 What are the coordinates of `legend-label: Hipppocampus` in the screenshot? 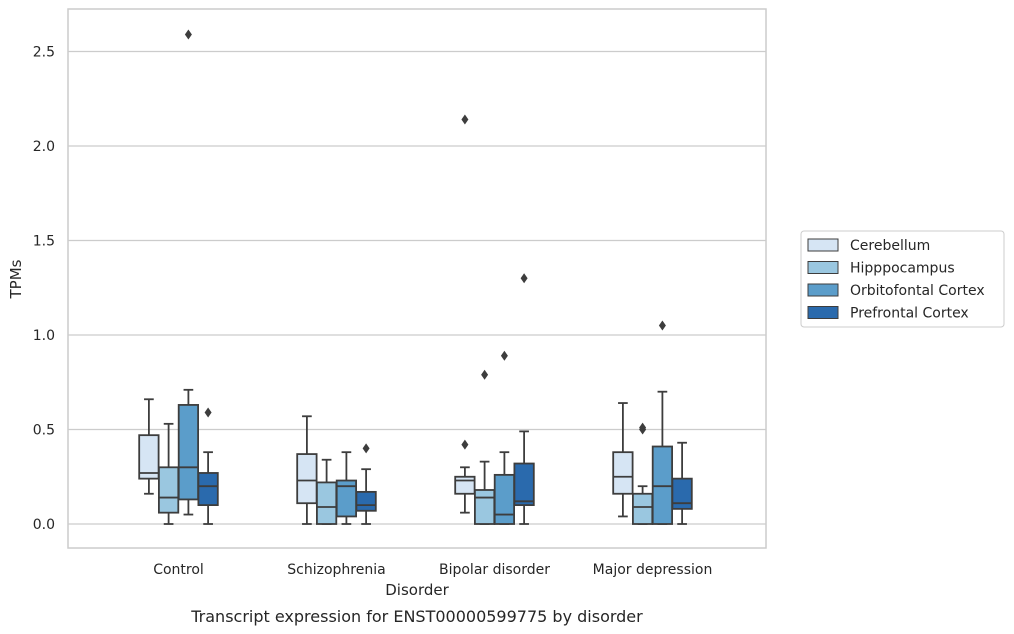 It's located at (902, 269).